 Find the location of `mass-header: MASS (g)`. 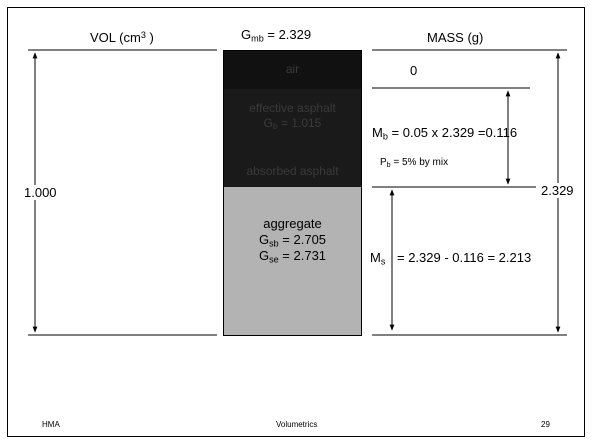

mass-header: MASS (g) is located at coordinates (455, 37).